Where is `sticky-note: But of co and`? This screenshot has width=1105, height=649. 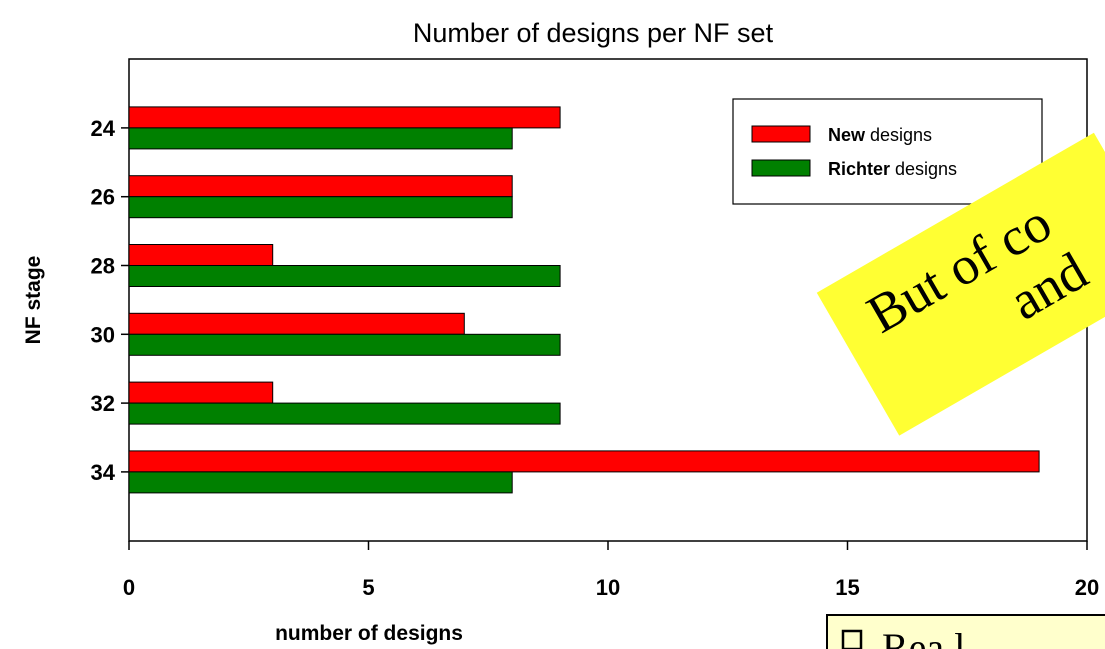
sticky-note: But of co and is located at coordinates (960, 284).